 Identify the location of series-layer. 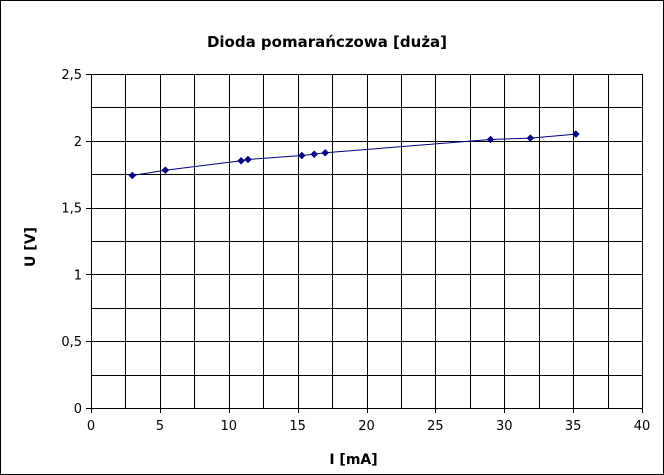
(354, 155).